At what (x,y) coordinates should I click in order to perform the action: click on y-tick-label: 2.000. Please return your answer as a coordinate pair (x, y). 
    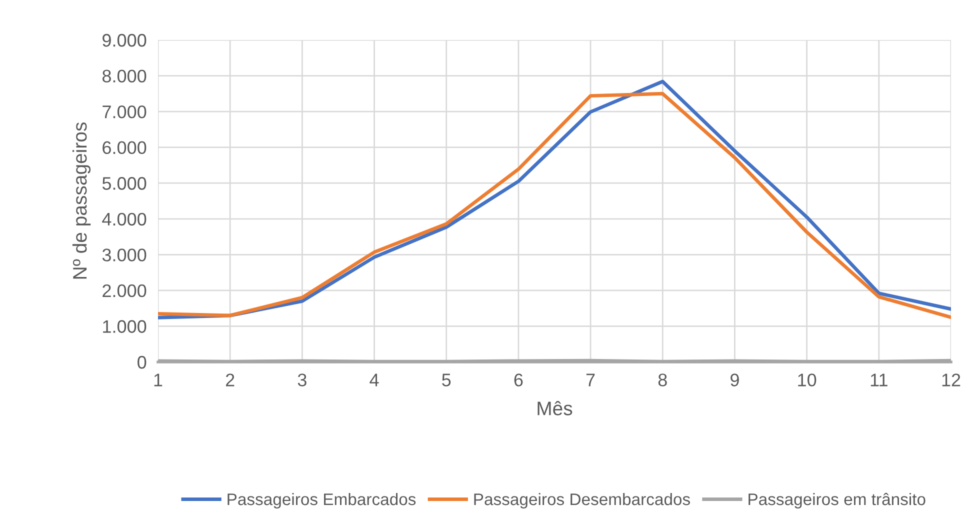
    Looking at the image, I should click on (124, 291).